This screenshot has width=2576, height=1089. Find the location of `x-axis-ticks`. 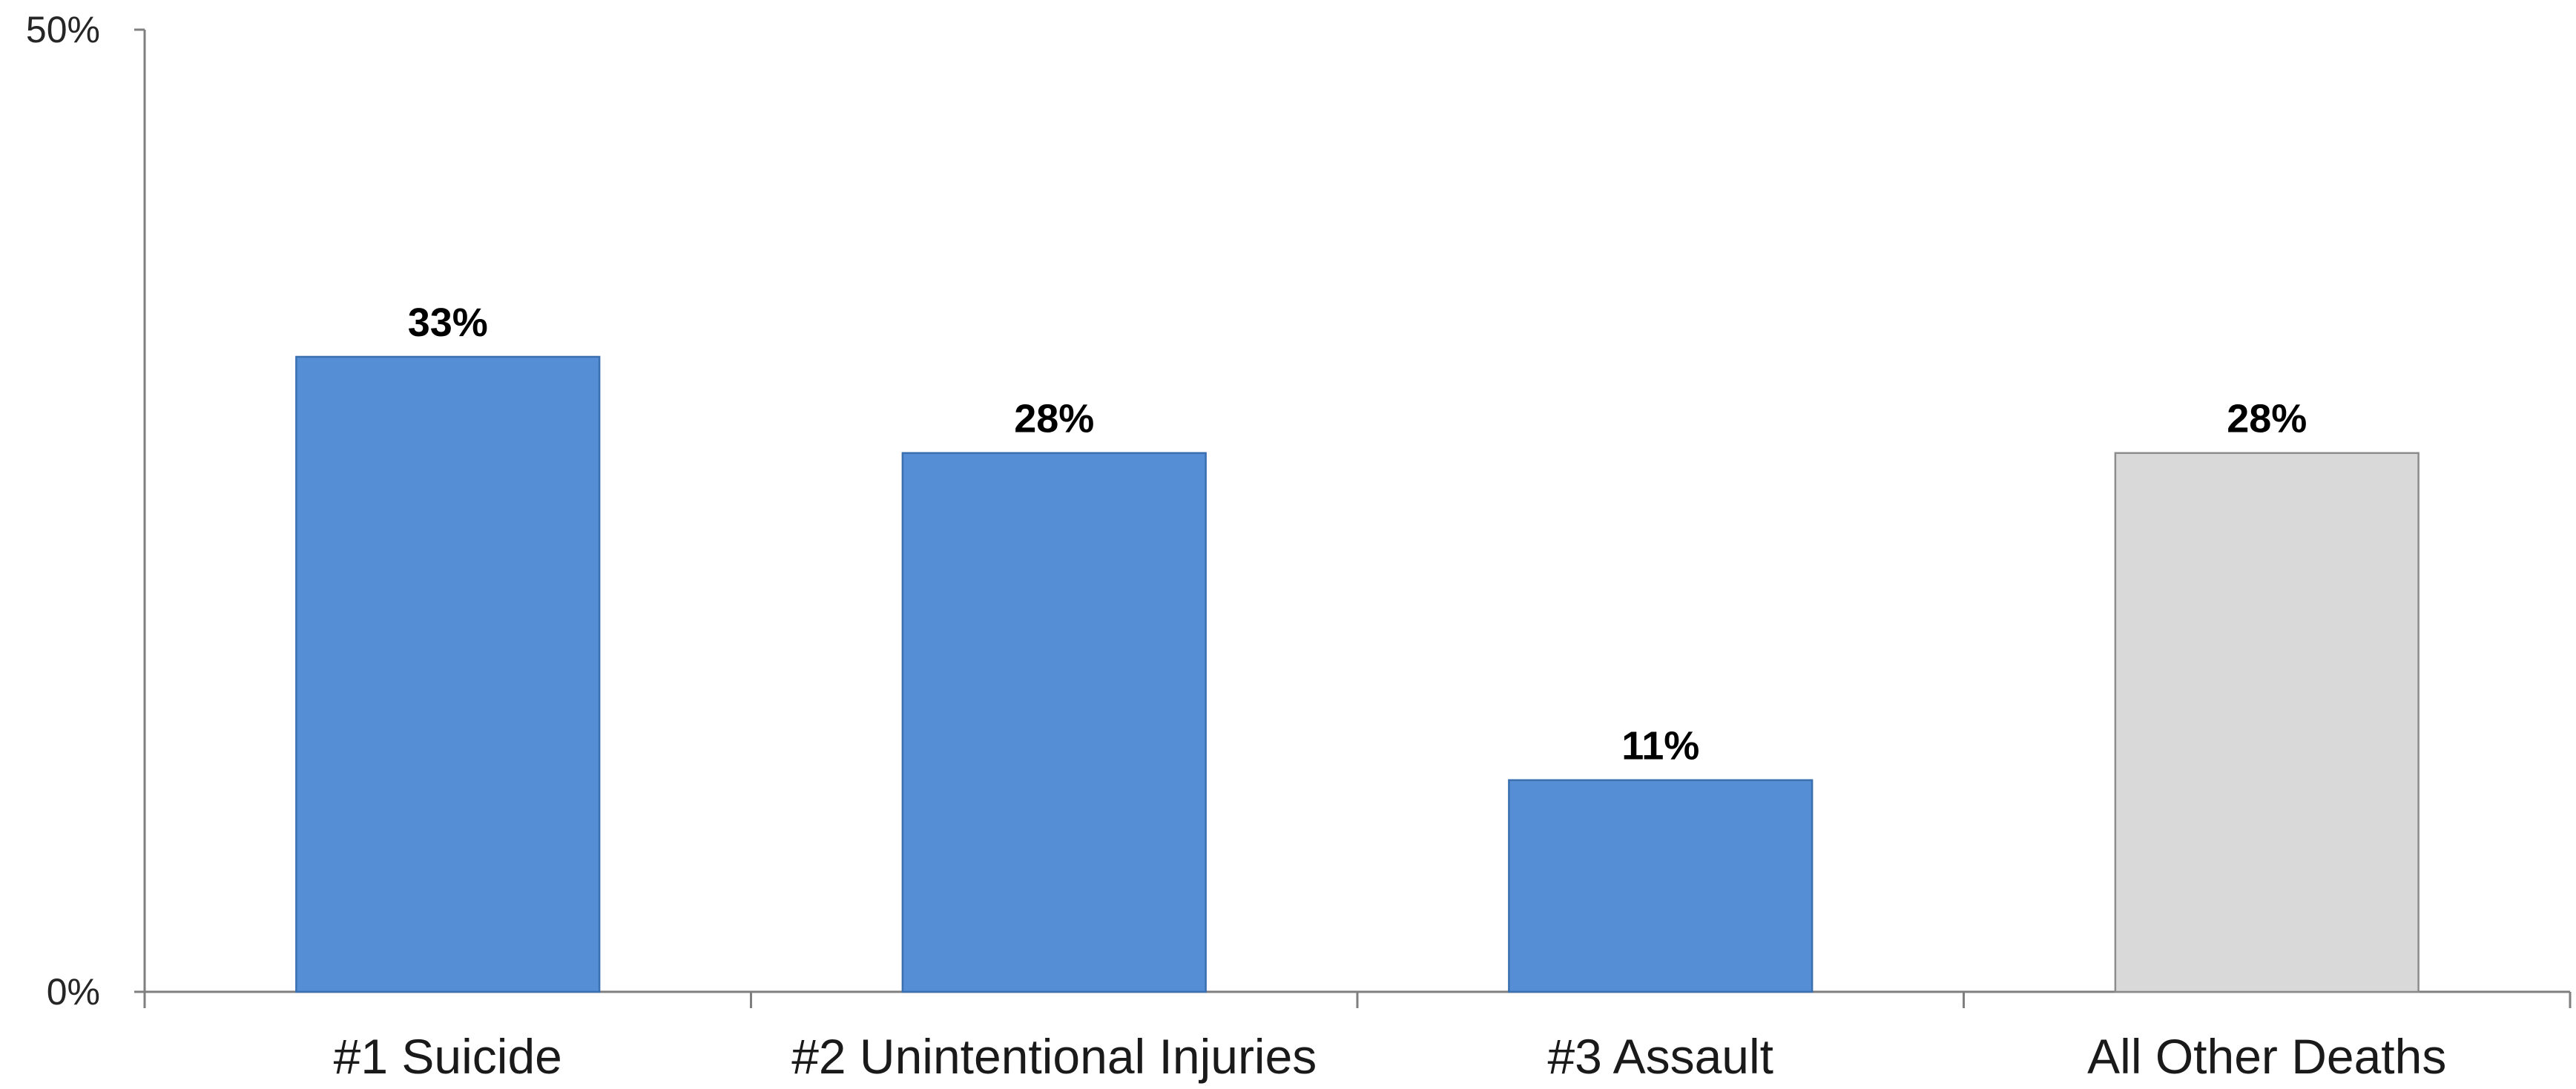

x-axis-ticks is located at coordinates (1357, 1000).